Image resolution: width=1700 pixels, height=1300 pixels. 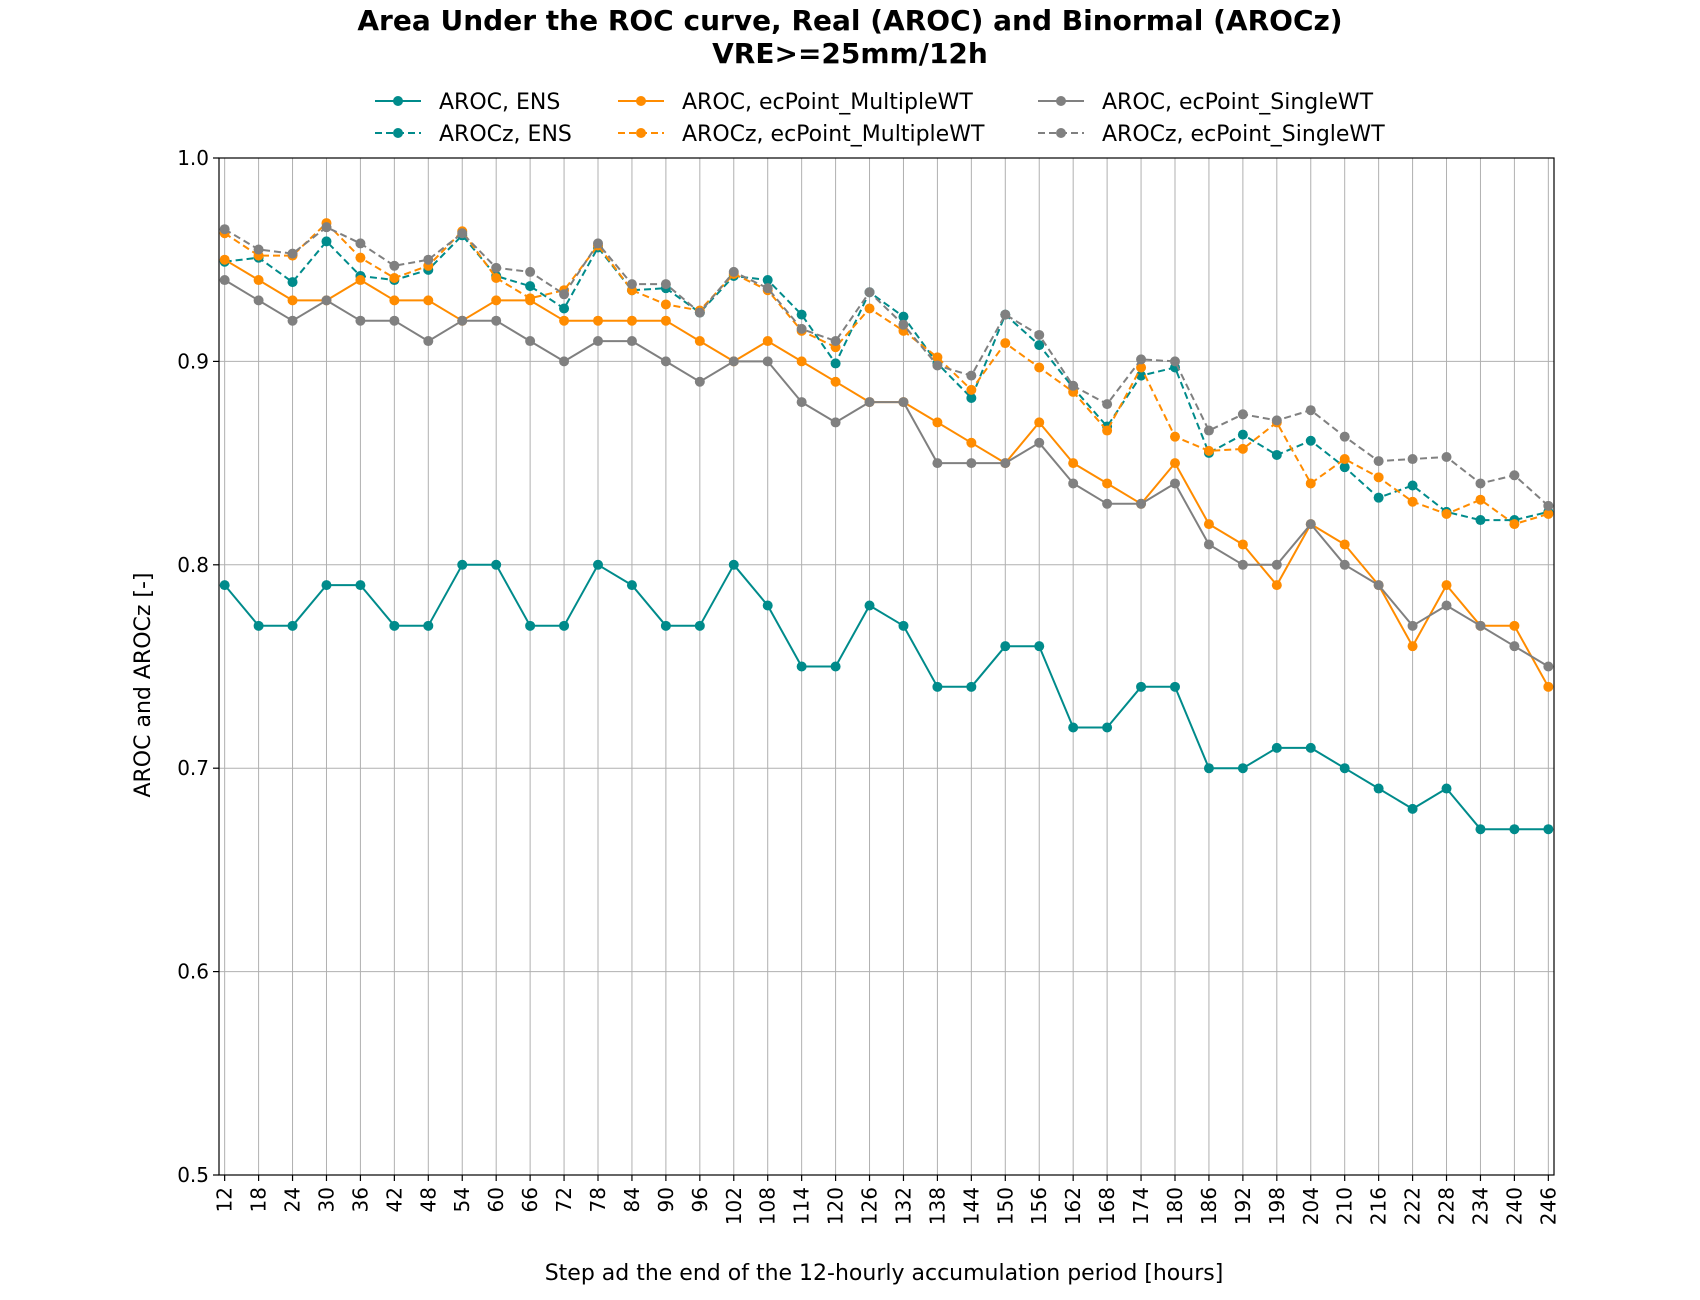 I want to click on legend-item: AROC, ecPoint_SingleWT, so click(x=1206, y=102).